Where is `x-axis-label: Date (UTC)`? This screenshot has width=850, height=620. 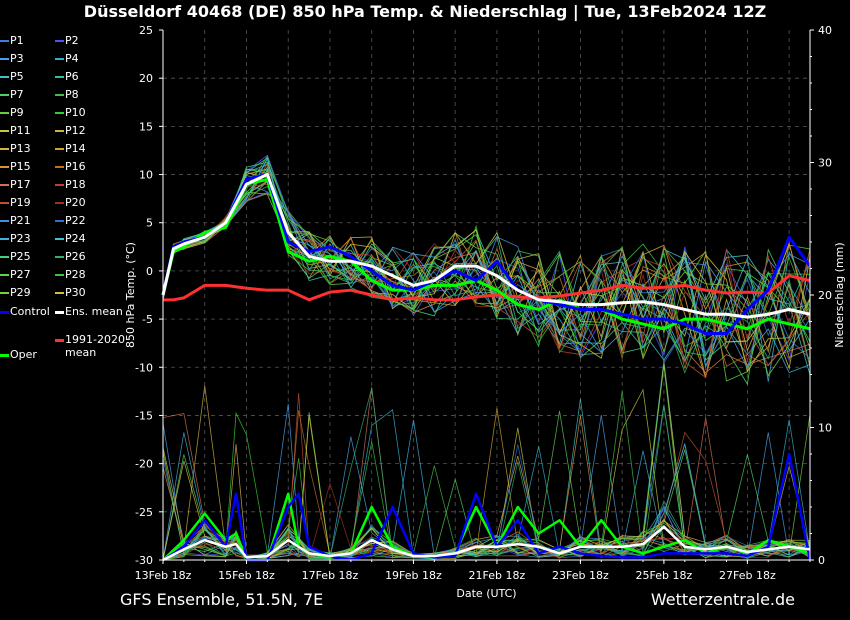 x-axis-label: Date (UTC) is located at coordinates (486, 593).